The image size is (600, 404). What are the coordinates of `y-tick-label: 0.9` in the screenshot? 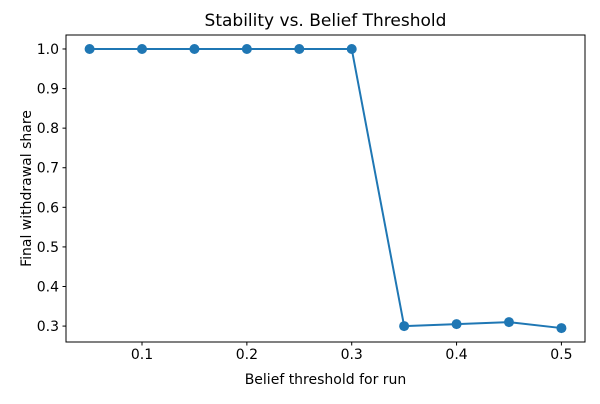 It's located at (48, 90).